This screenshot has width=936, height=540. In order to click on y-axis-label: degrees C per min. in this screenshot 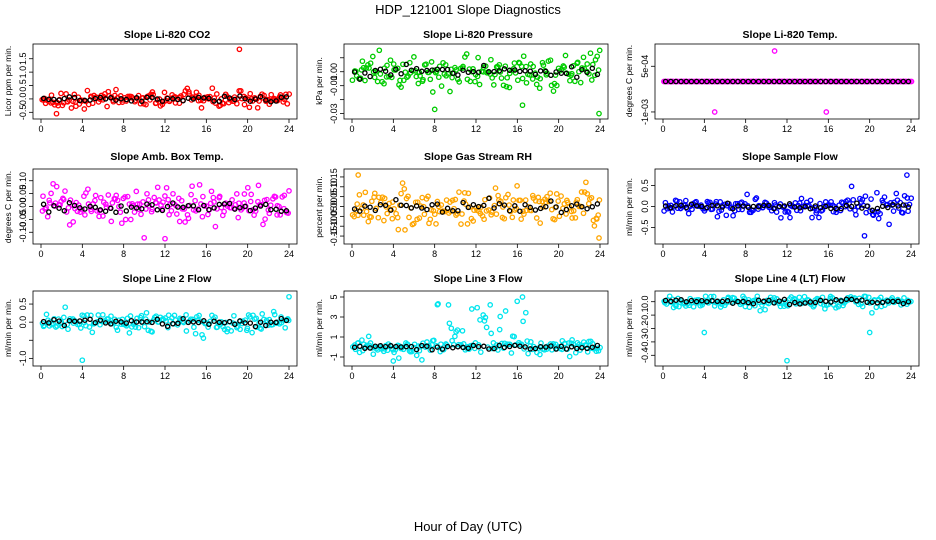, I will do `click(8, 207)`.